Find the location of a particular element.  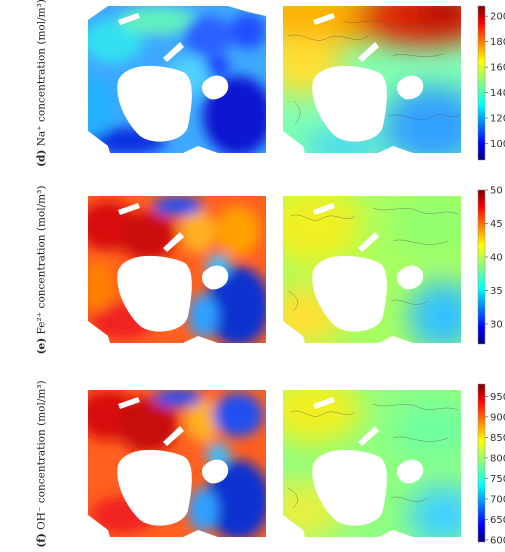

colorbar-tick-label: 30 is located at coordinates (496, 324).